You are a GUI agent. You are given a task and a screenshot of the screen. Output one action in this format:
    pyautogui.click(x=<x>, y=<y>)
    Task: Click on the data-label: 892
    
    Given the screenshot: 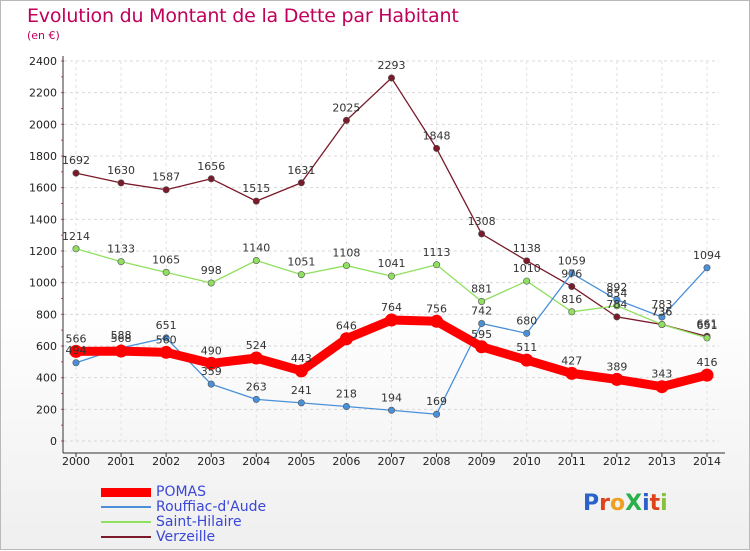 What is the action you would take?
    pyautogui.click(x=616, y=287)
    